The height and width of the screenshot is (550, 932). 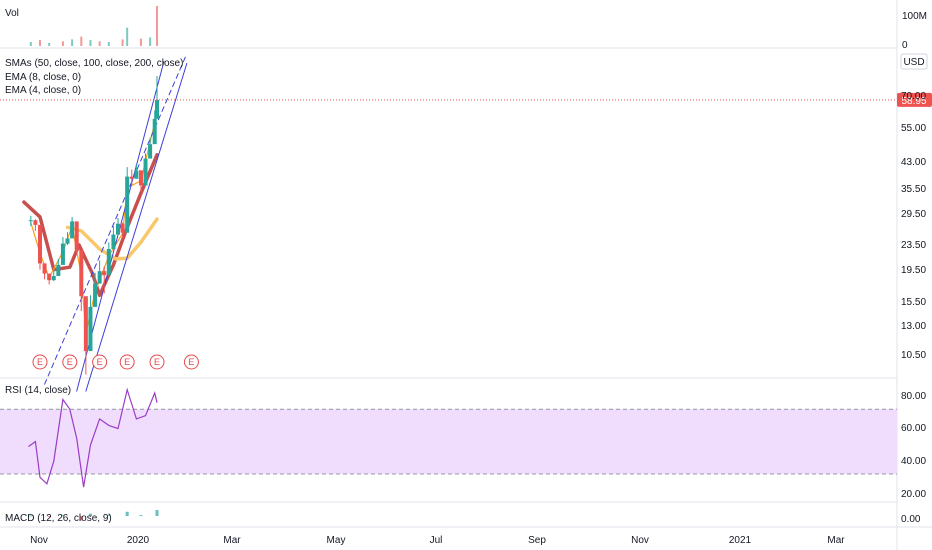 I want to click on price-tick: 13.00, so click(x=913, y=326).